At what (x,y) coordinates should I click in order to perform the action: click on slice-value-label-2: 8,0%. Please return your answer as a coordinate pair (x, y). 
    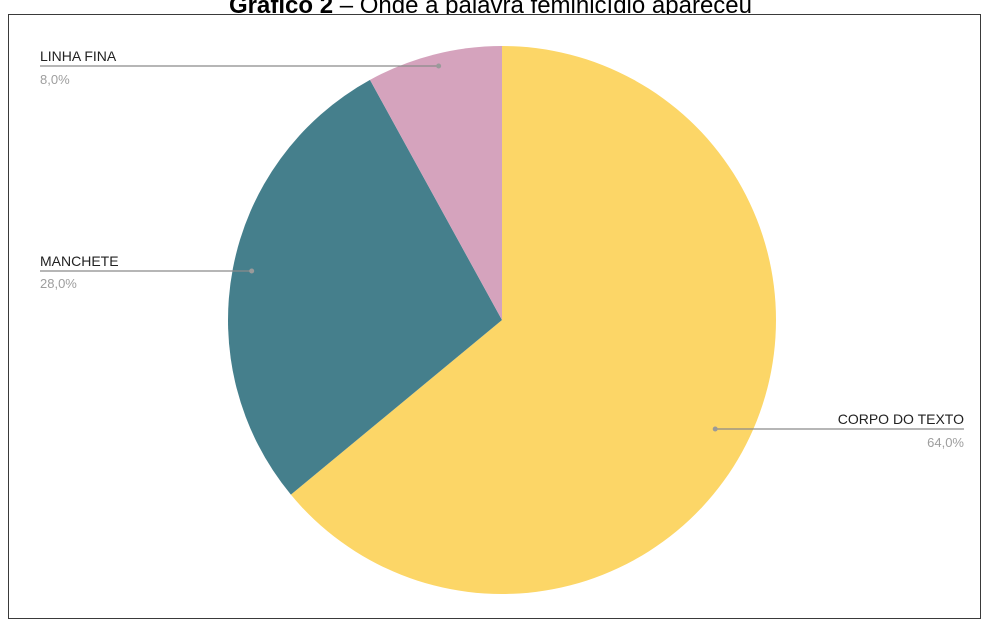
    Looking at the image, I should click on (55, 79).